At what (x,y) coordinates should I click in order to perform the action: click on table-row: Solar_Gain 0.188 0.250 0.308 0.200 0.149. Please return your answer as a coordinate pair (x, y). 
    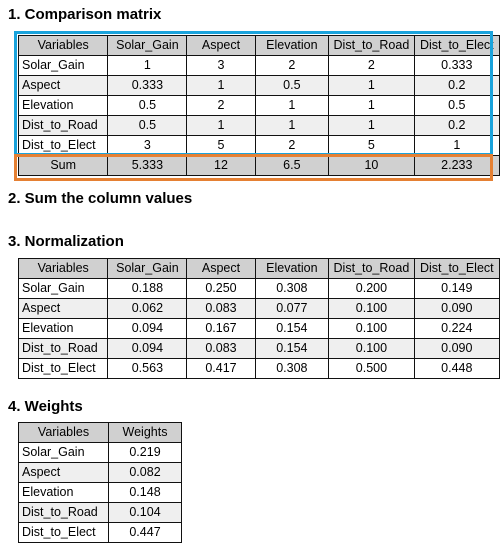
    Looking at the image, I should click on (258, 288).